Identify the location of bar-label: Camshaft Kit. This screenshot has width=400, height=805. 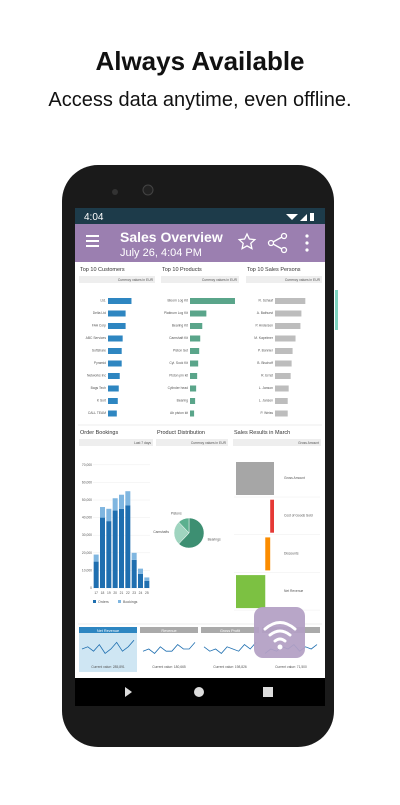
(178, 338).